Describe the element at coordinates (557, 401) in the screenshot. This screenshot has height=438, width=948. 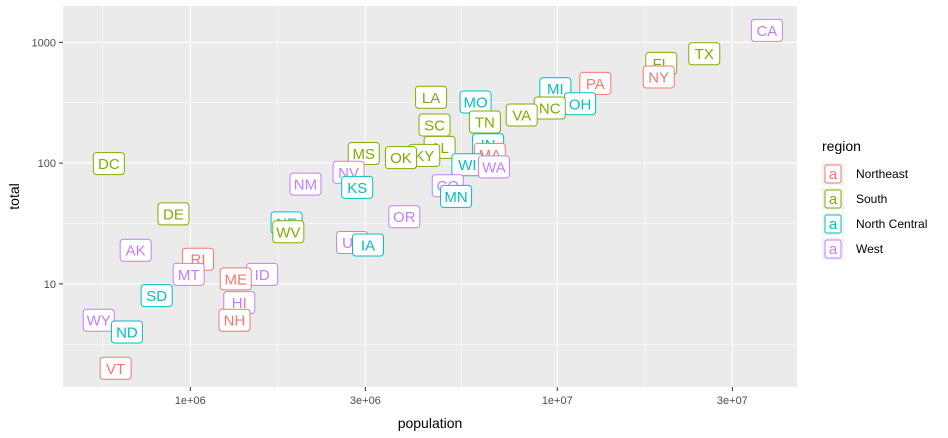
I see `x-tick-label: 1e+07` at that location.